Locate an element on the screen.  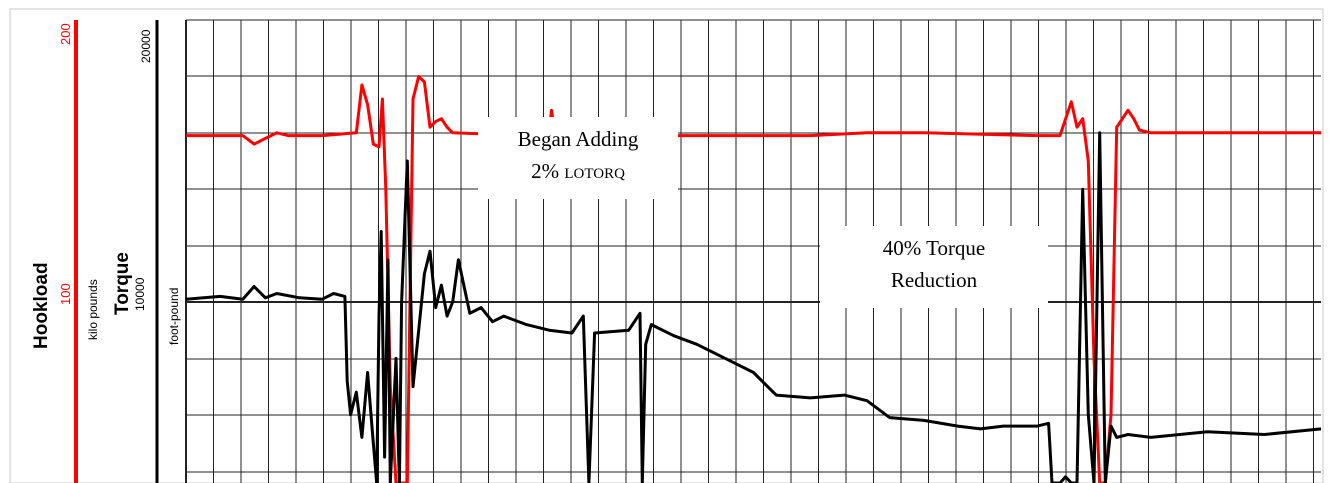
torque-scale-mid: 10000 is located at coordinates (140, 294).